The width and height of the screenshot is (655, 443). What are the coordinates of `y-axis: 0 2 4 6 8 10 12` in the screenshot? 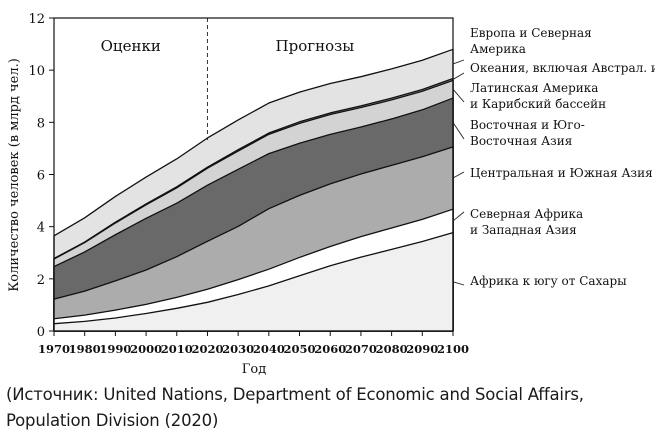 It's located at (41, 176).